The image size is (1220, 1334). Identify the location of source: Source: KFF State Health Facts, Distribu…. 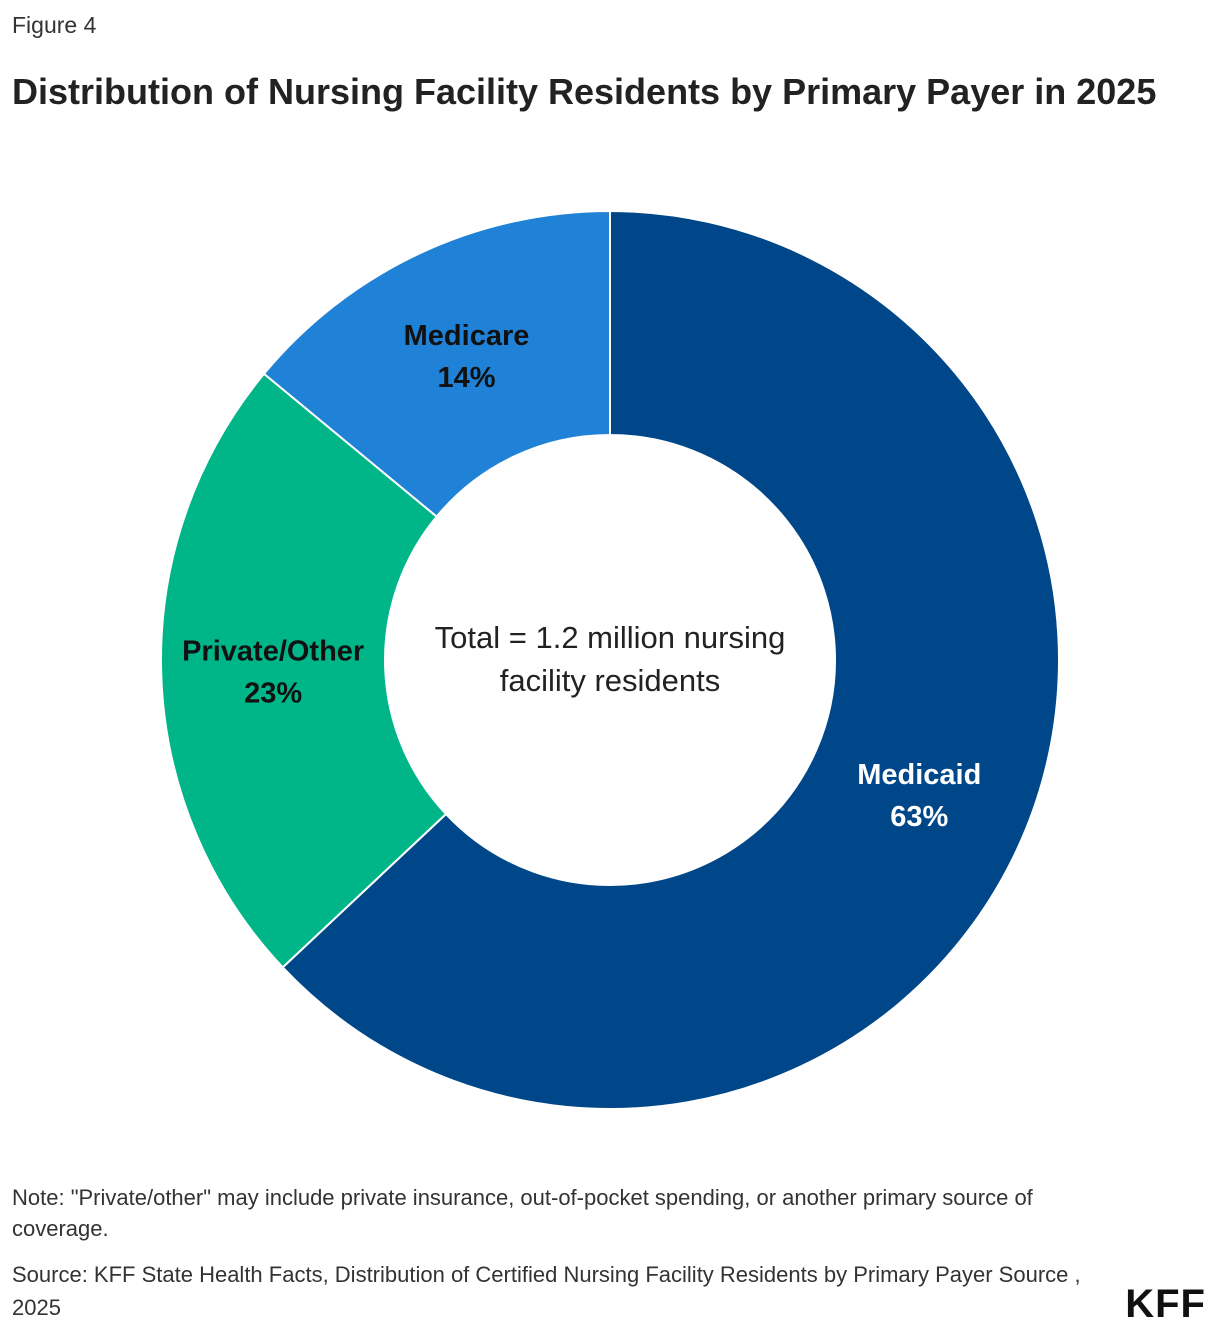
(546, 1291).